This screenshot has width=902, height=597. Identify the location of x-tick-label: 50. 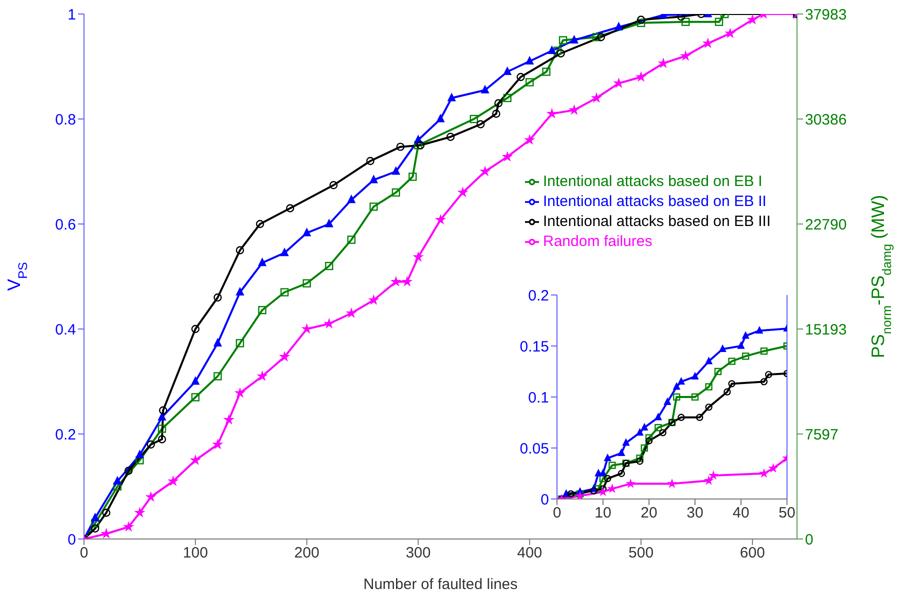
(787, 513).